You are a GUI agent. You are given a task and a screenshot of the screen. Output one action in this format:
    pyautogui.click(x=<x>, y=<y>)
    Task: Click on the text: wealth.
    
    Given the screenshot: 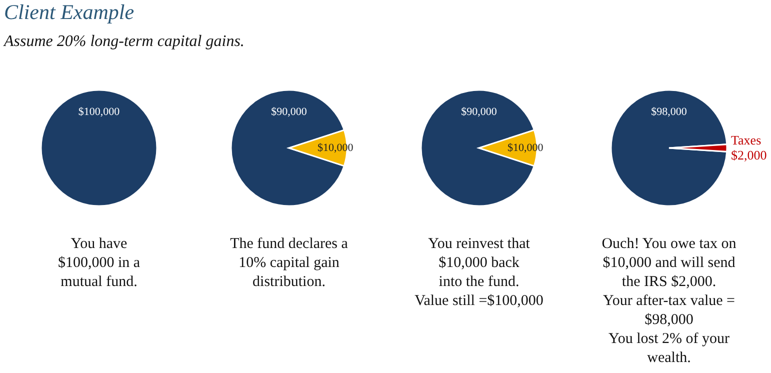 What is the action you would take?
    pyautogui.click(x=669, y=358)
    